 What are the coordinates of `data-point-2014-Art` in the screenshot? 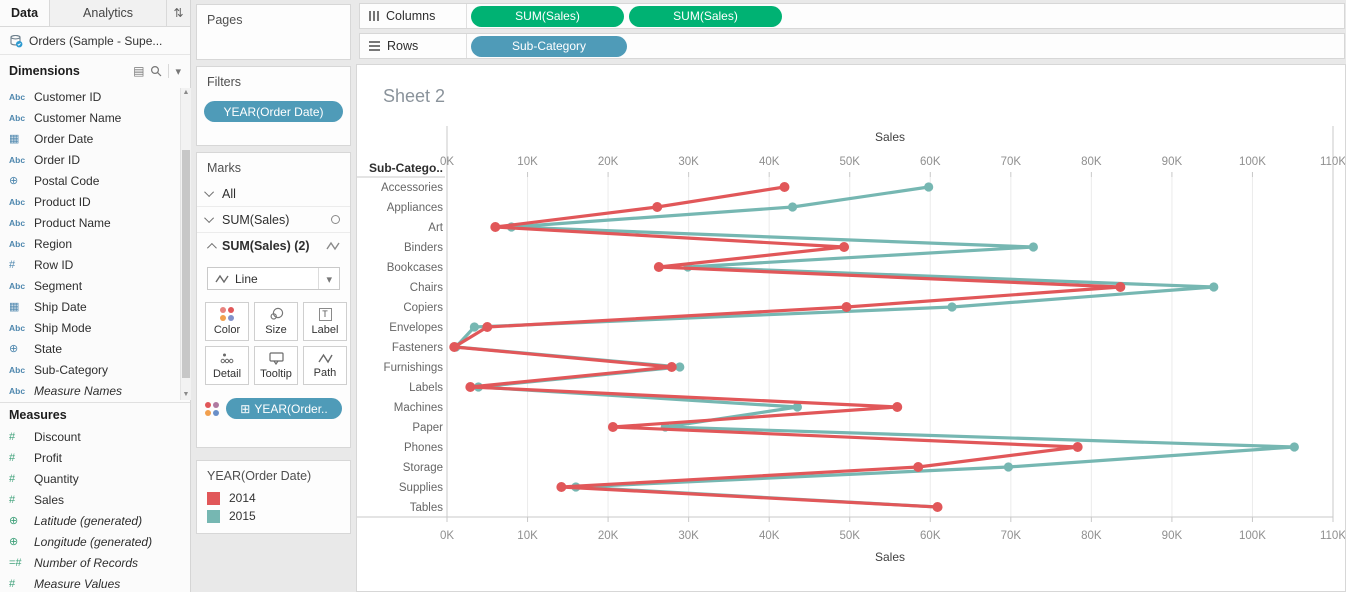 It's located at (495, 227).